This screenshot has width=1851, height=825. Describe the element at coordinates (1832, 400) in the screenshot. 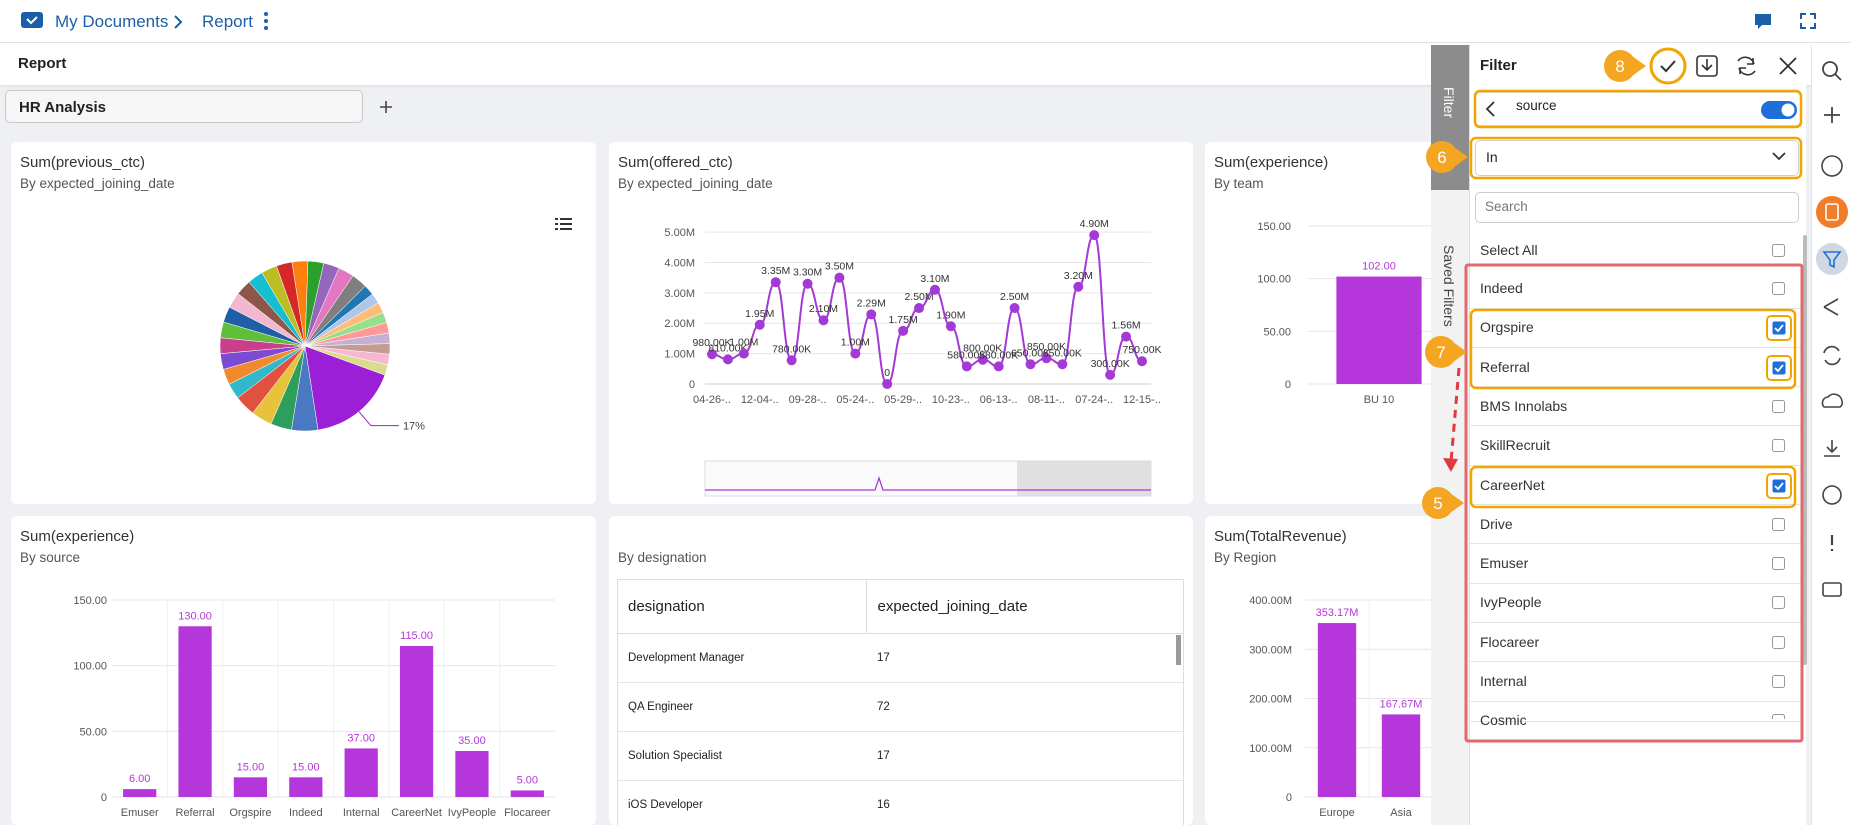

I see `cloud-icon` at that location.